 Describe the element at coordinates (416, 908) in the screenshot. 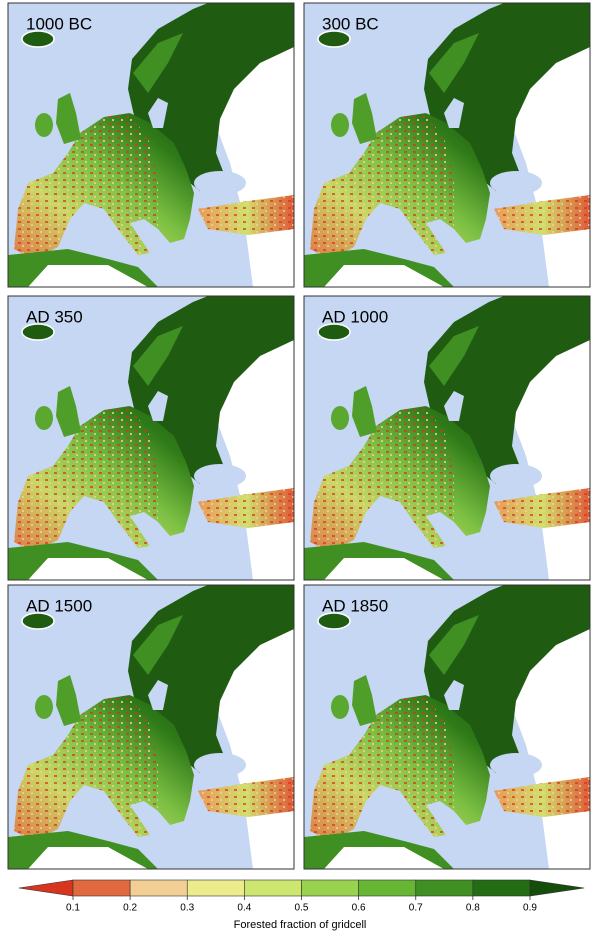

I see `colorbar-tick-label: 0.7` at that location.